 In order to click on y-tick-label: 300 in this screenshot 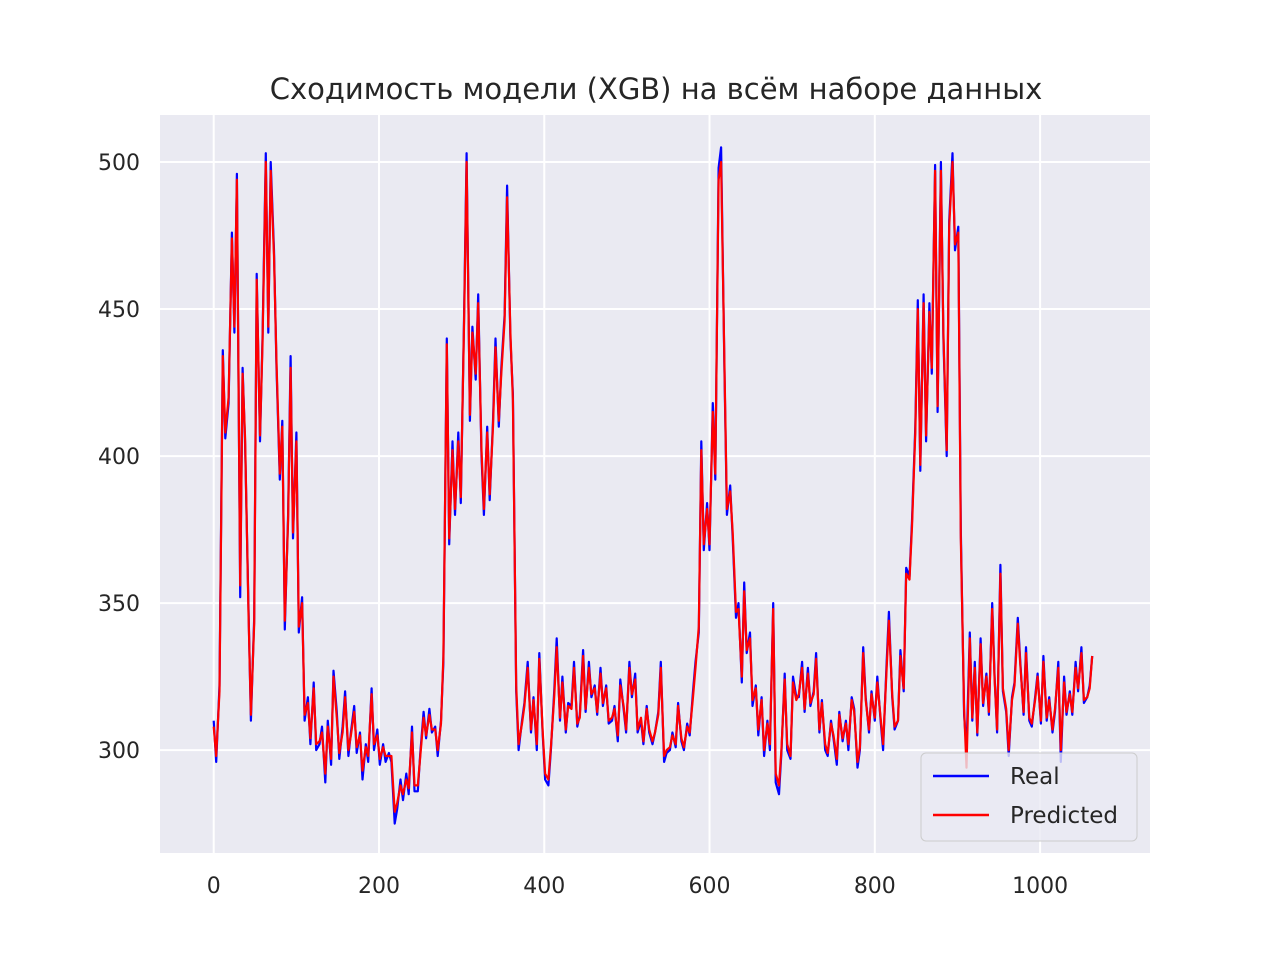, I will do `click(119, 751)`.